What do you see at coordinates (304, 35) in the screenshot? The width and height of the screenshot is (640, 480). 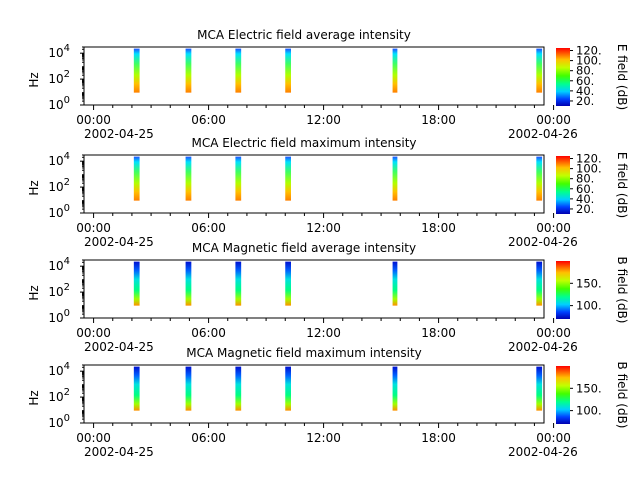 I see `chart-title: MCA Electric field average intensity` at bounding box center [304, 35].